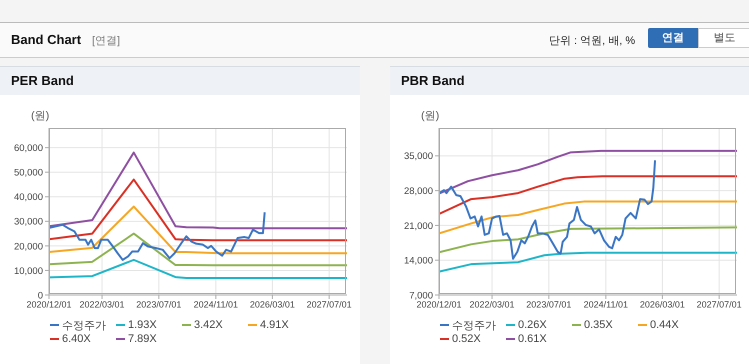  Describe the element at coordinates (274, 325) in the screenshot. I see `legend-label: 4.91X` at that location.